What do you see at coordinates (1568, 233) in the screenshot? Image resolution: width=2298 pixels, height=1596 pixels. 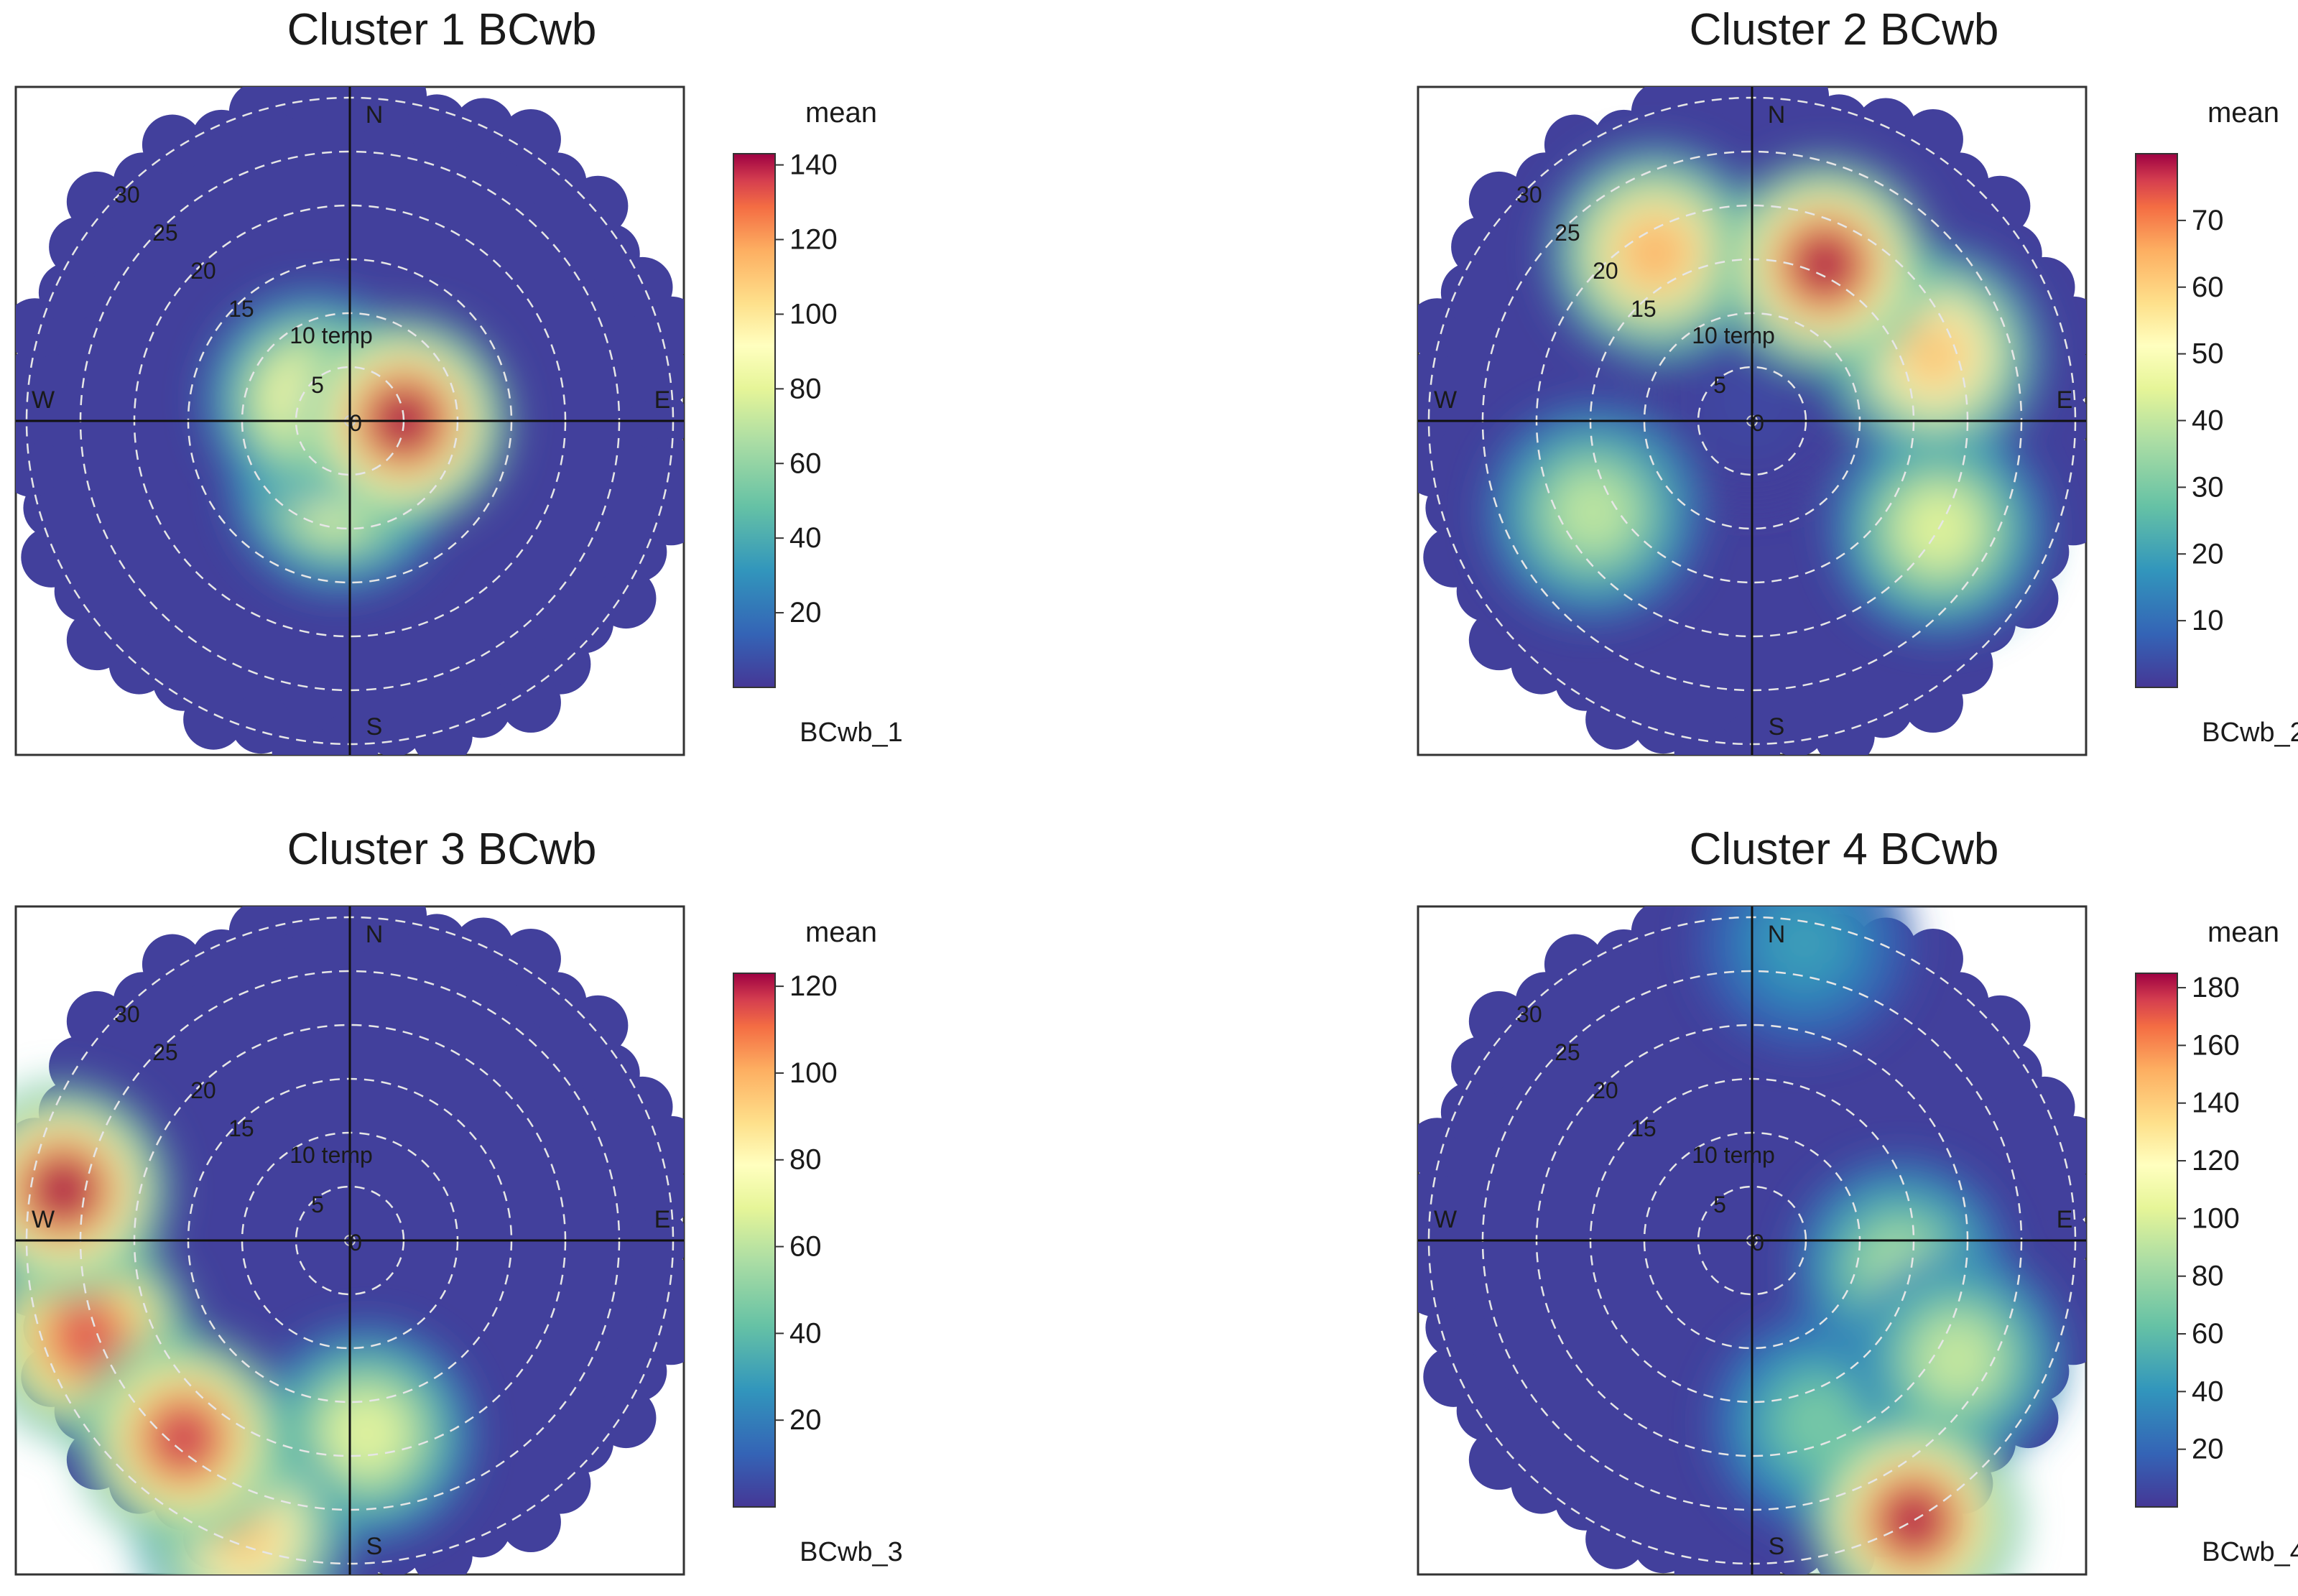 I see `radial-tick-label: 25` at bounding box center [1568, 233].